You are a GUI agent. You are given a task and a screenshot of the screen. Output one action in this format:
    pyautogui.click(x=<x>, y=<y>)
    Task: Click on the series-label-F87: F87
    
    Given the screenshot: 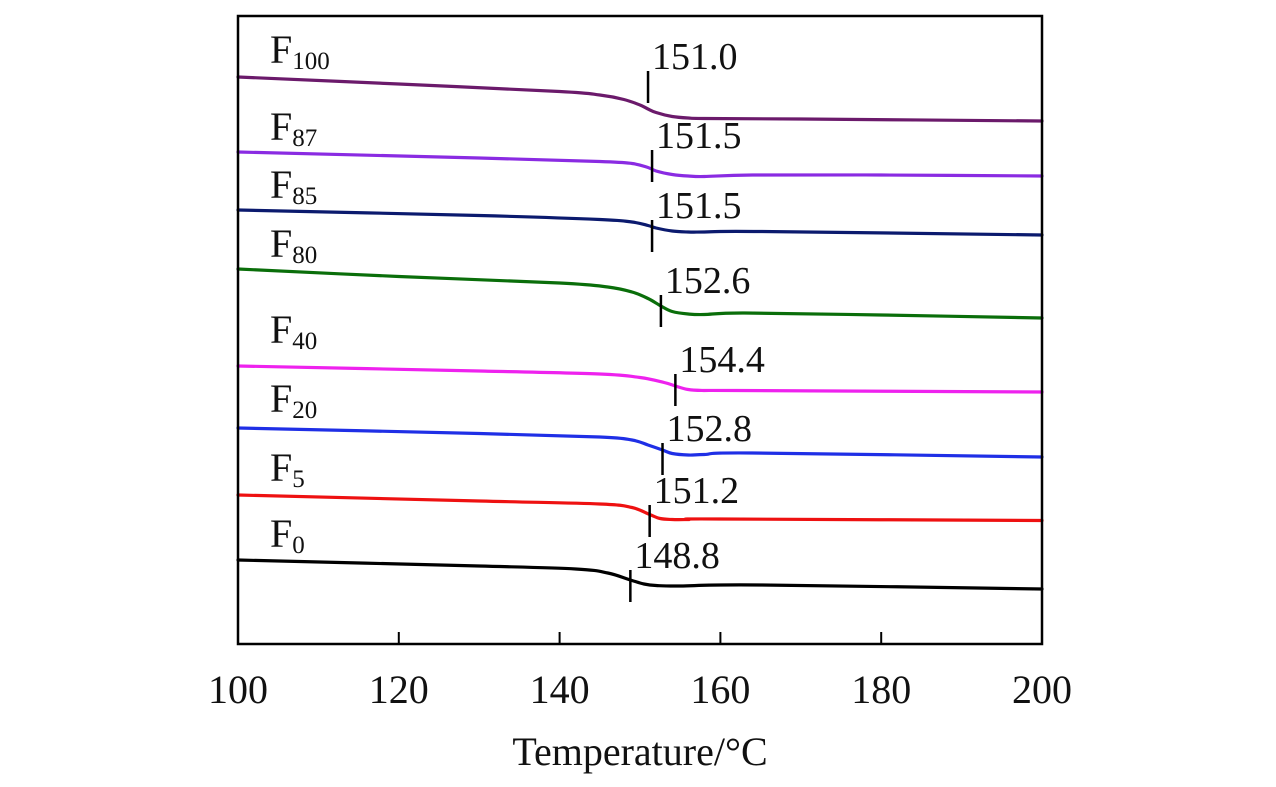 What is the action you would take?
    pyautogui.click(x=293, y=128)
    